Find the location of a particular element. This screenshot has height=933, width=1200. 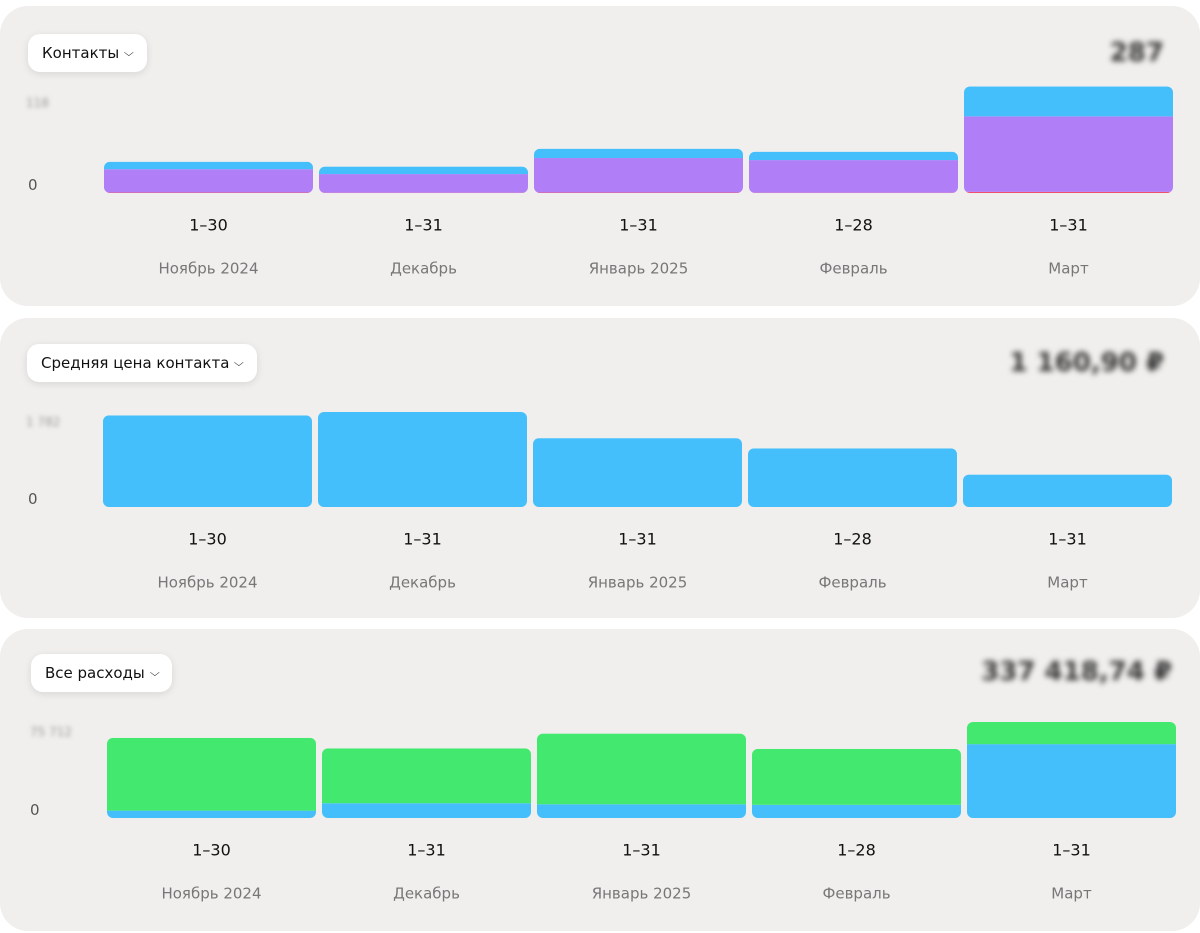

dropdown-label: Все расходы is located at coordinates (95, 673).